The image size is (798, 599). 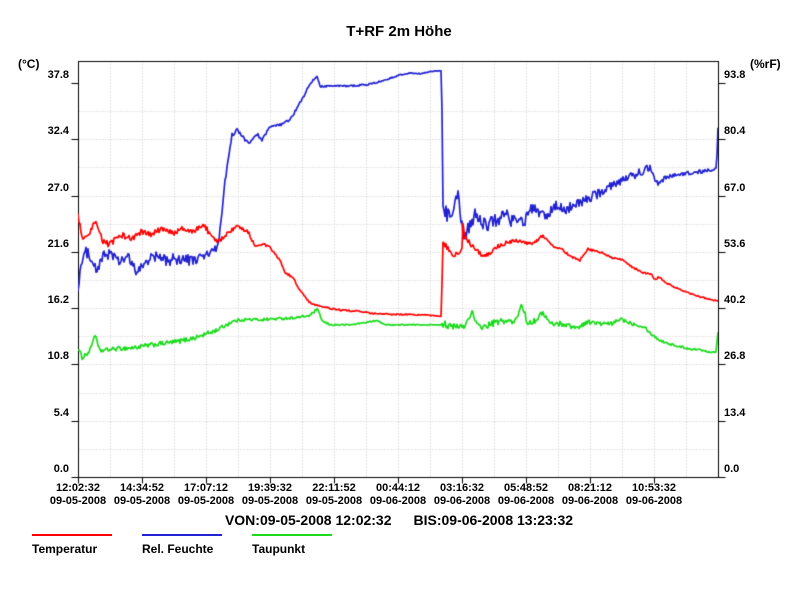 I want to click on x-tick-label: 10:53:32 09-06-2008, so click(x=654, y=495).